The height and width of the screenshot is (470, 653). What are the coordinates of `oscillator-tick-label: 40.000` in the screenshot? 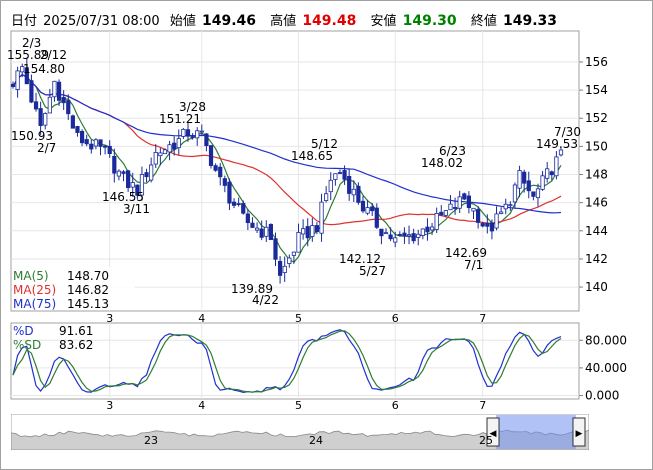 It's located at (606, 368).